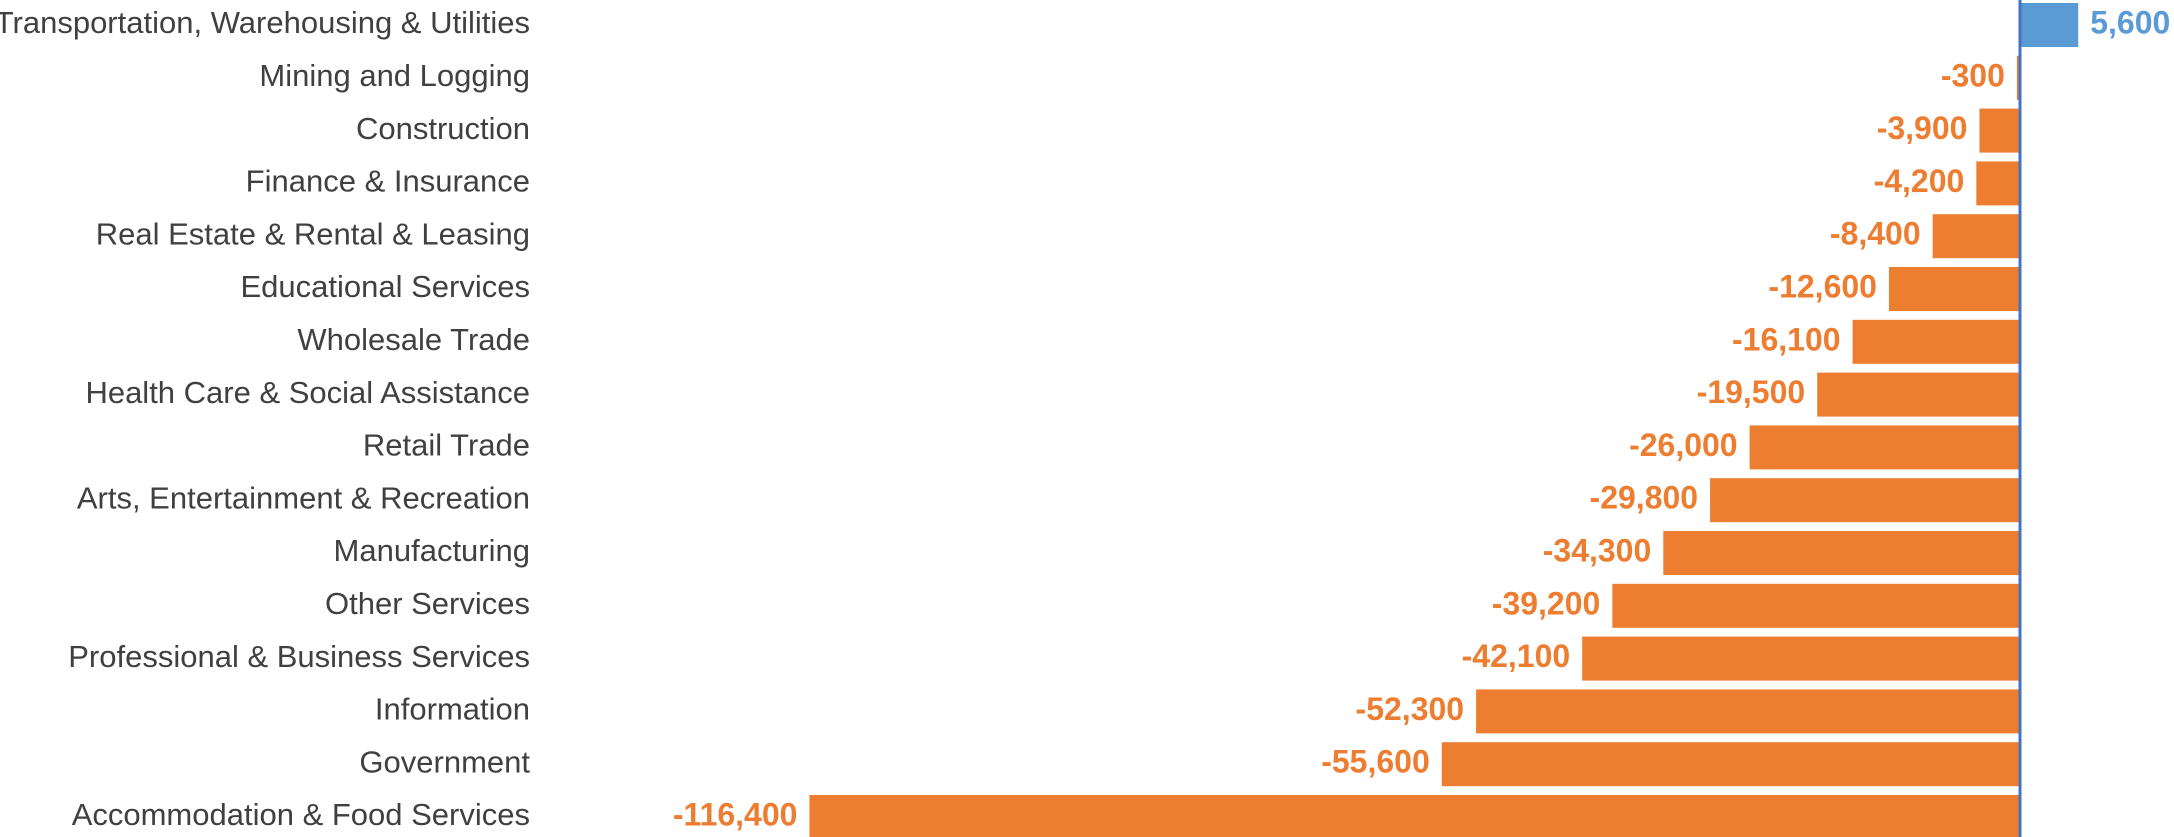 Image resolution: width=2174 pixels, height=837 pixels. I want to click on category-label-government: Government, so click(444, 761).